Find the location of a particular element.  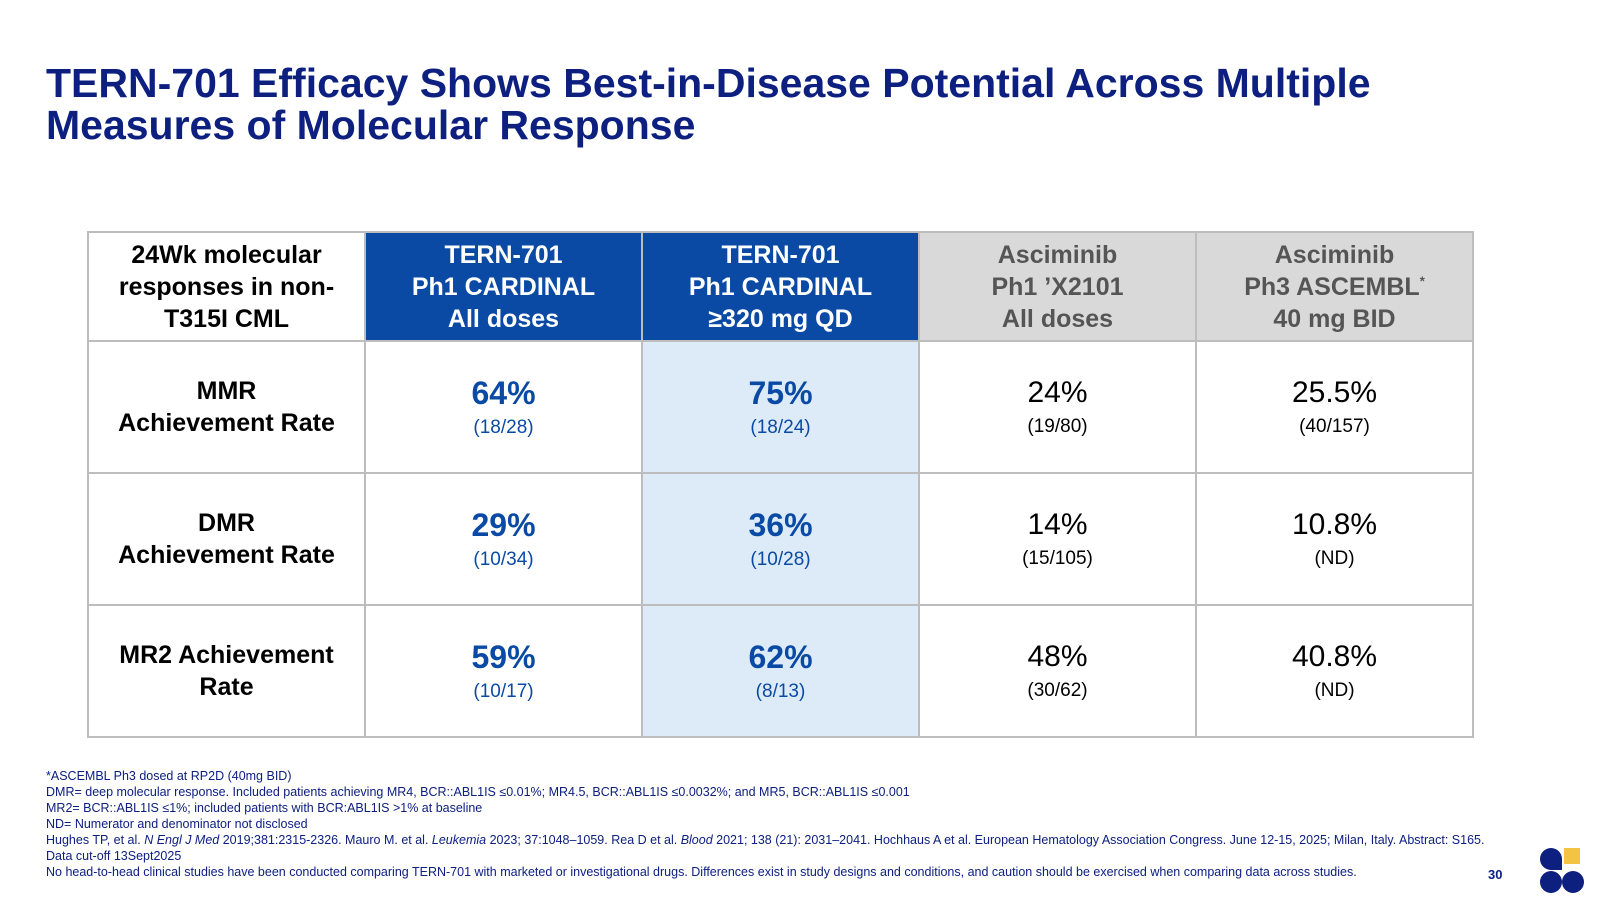

cell-percent: 48% is located at coordinates (1057, 656).